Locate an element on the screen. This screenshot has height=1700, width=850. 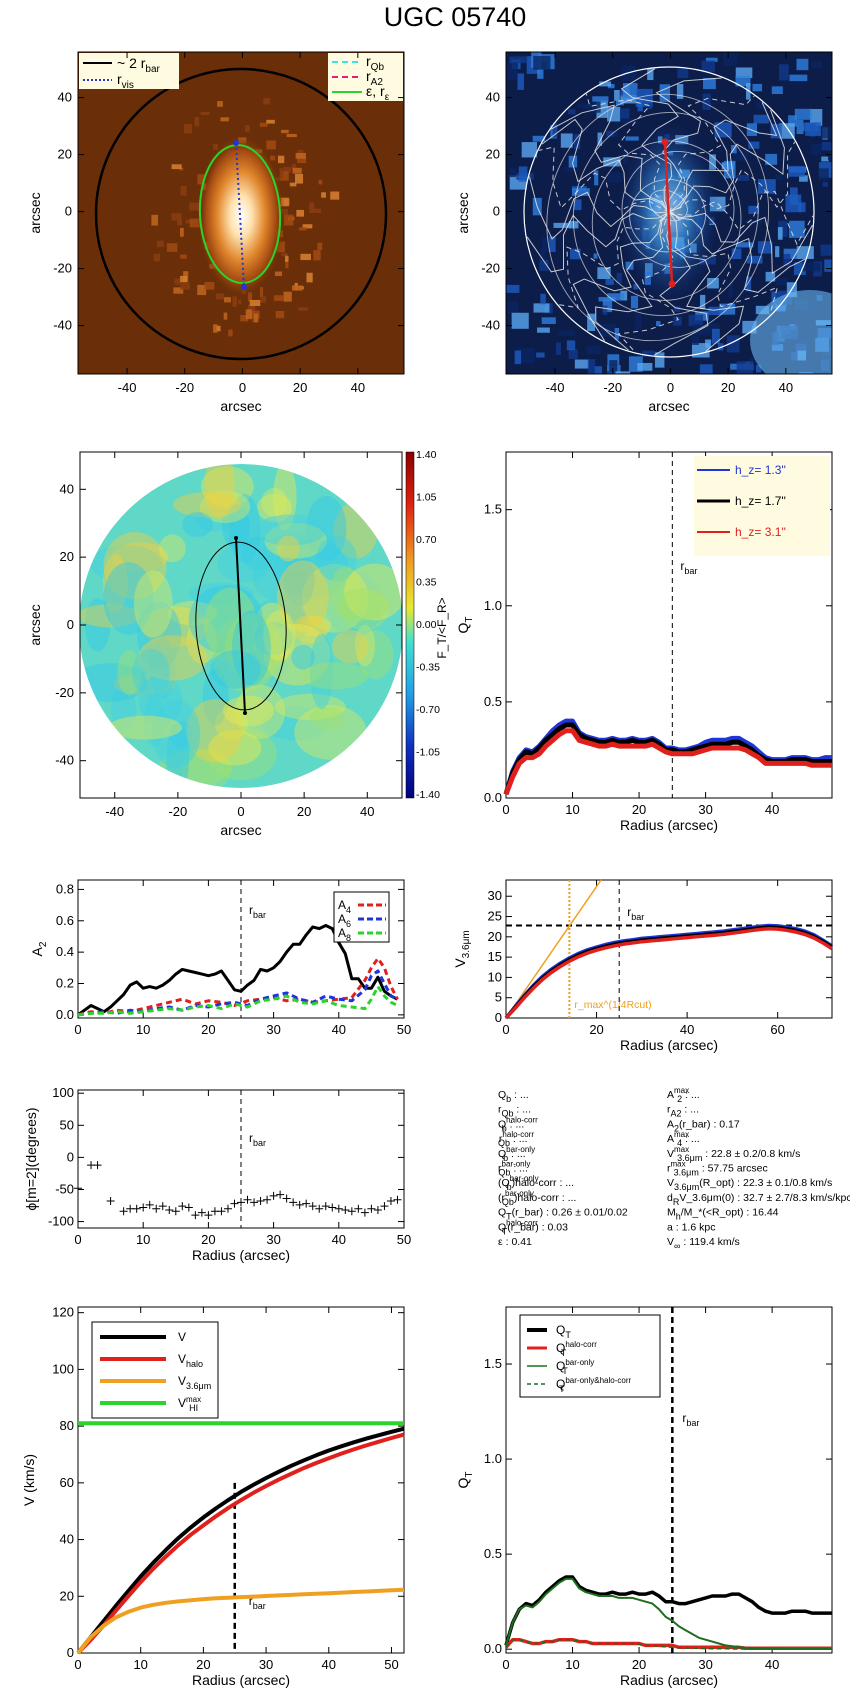
fourier-series-line is located at coordinates (238, 970).